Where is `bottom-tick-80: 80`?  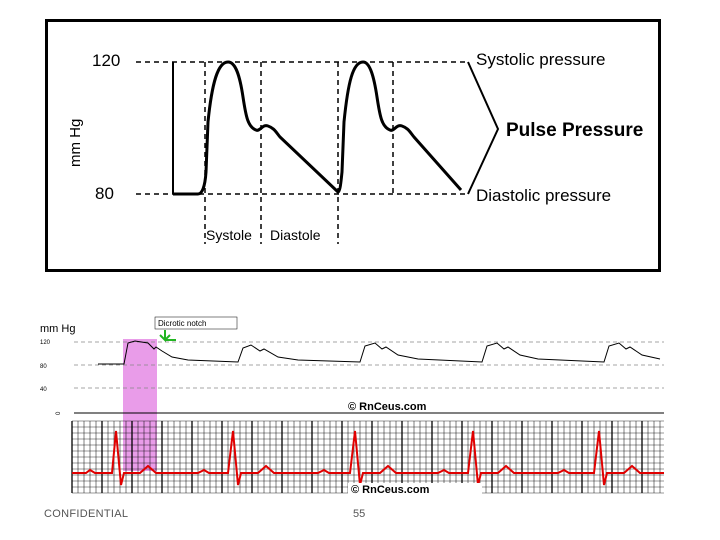 bottom-tick-80: 80 is located at coordinates (43, 367).